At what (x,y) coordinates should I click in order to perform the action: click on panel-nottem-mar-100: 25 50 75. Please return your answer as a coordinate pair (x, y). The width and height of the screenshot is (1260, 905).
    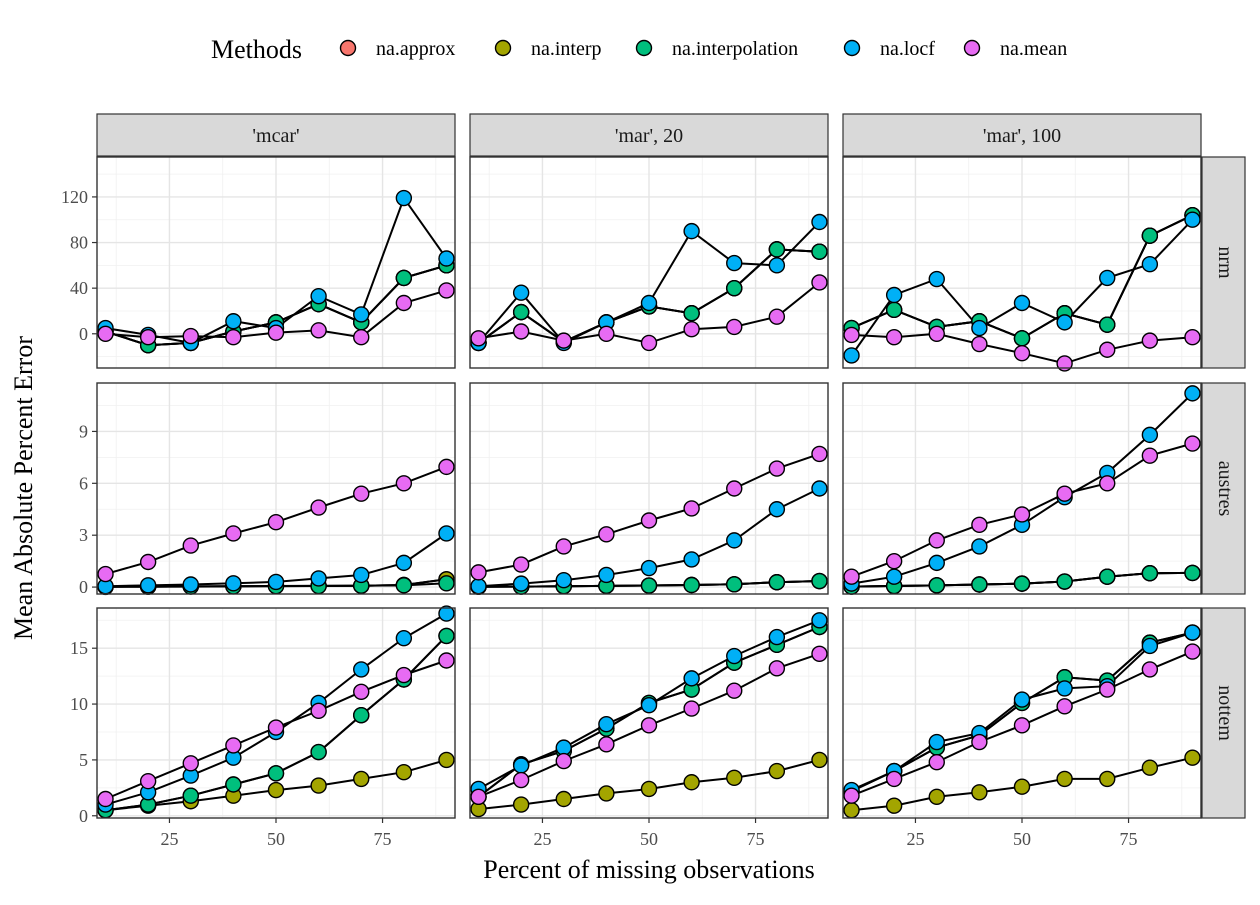
    Looking at the image, I should click on (1022, 728).